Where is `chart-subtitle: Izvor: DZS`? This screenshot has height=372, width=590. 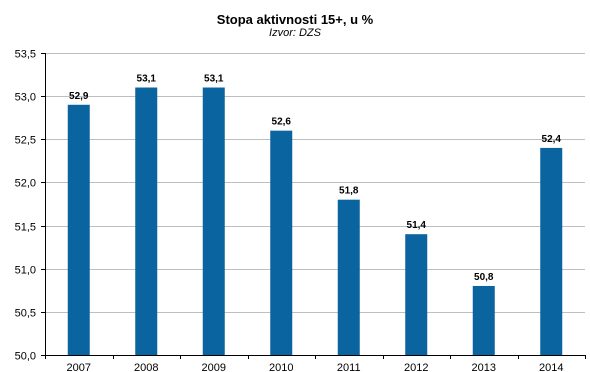 chart-subtitle: Izvor: DZS is located at coordinates (295, 33).